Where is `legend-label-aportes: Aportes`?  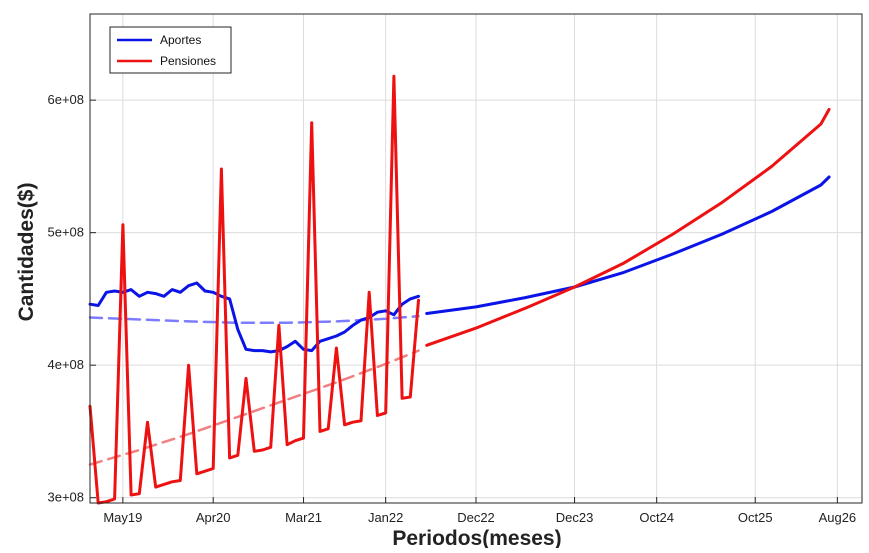 legend-label-aportes: Aportes is located at coordinates (180, 40).